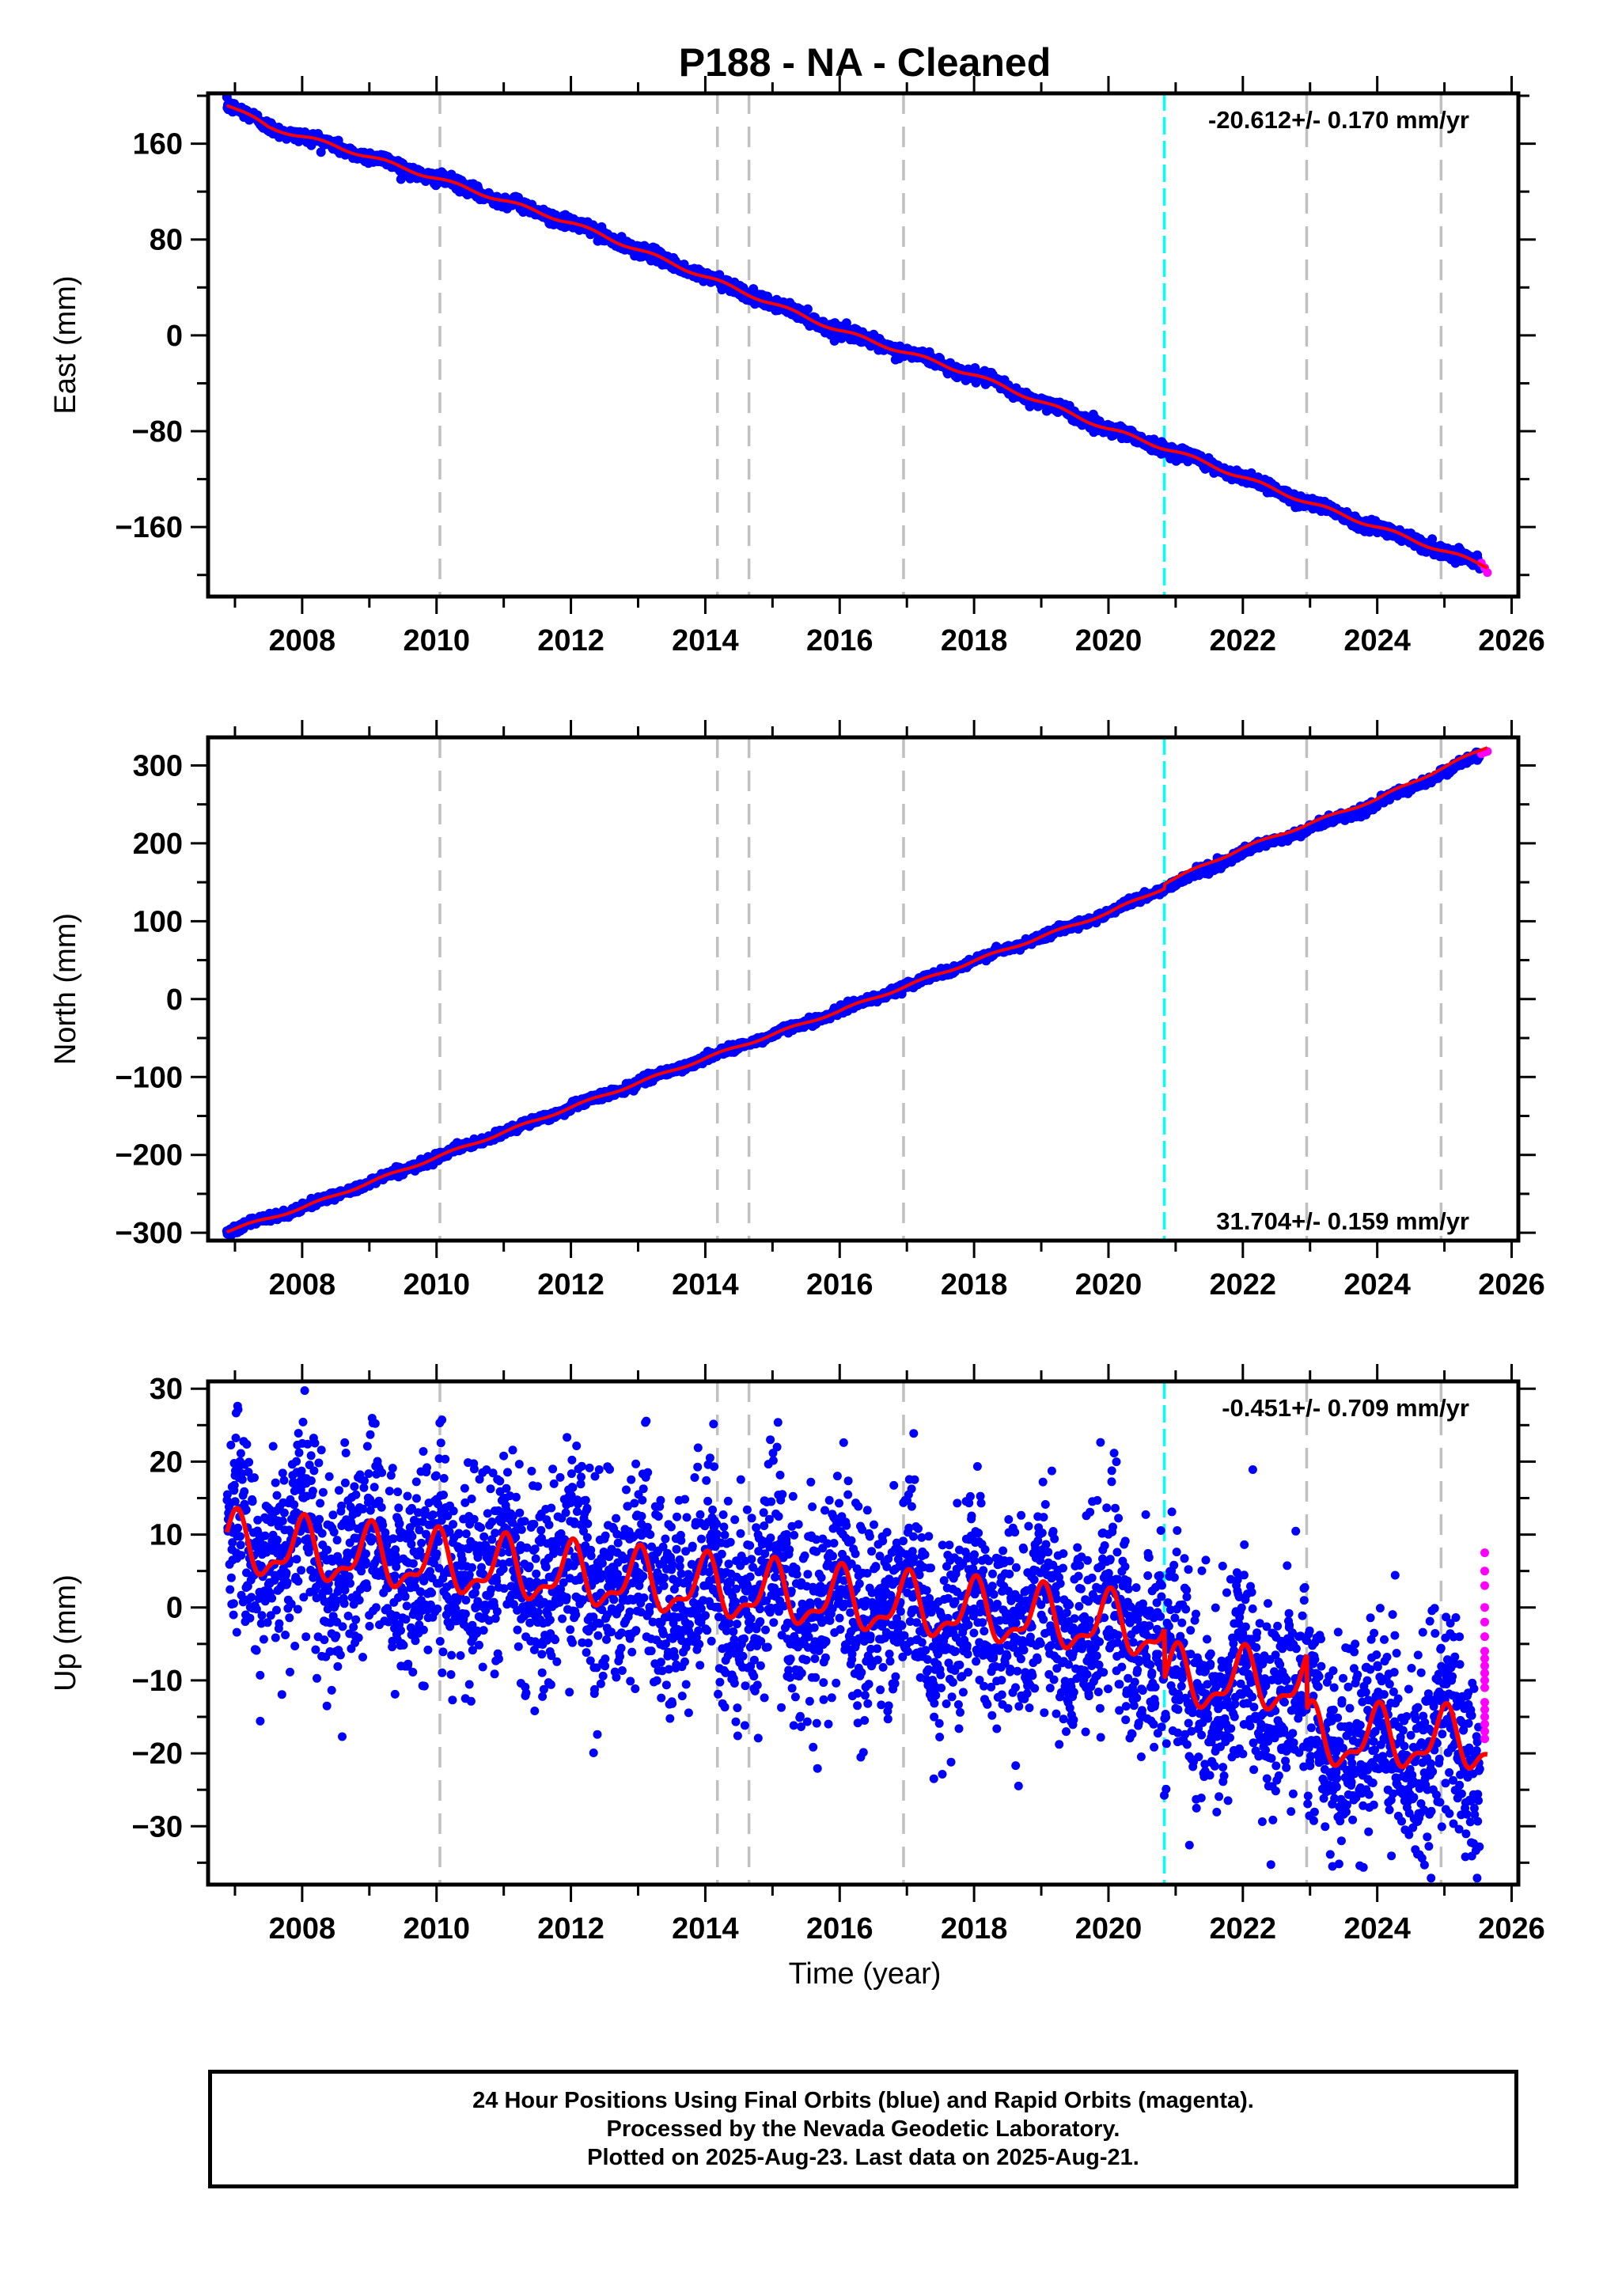 The image size is (1603, 2296). Describe the element at coordinates (1377, 640) in the screenshot. I see `x-tick-label: 2024` at that location.